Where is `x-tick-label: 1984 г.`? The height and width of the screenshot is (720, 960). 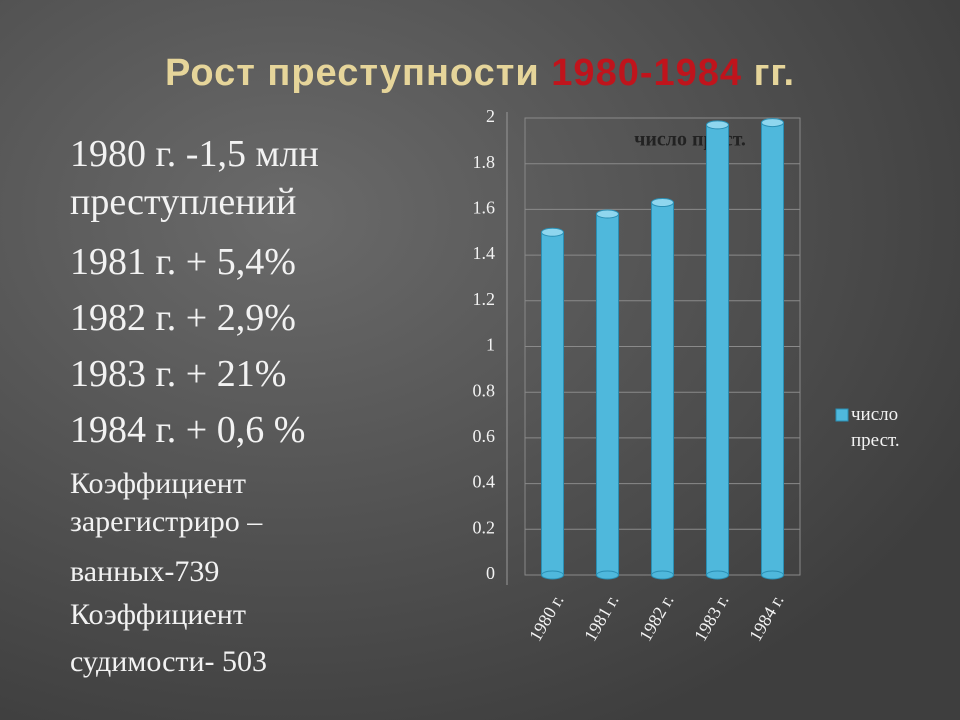
x-tick-label: 1984 г. is located at coordinates (766, 618).